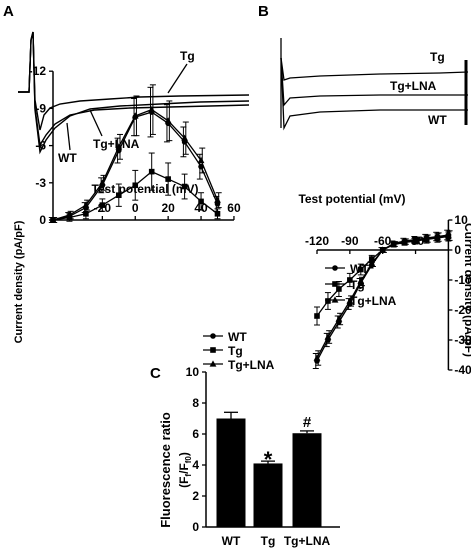 Image resolution: width=471 pixels, height=558 pixels. What do you see at coordinates (42, 220) in the screenshot?
I see `chart-a-y-tick-label: 0` at bounding box center [42, 220].